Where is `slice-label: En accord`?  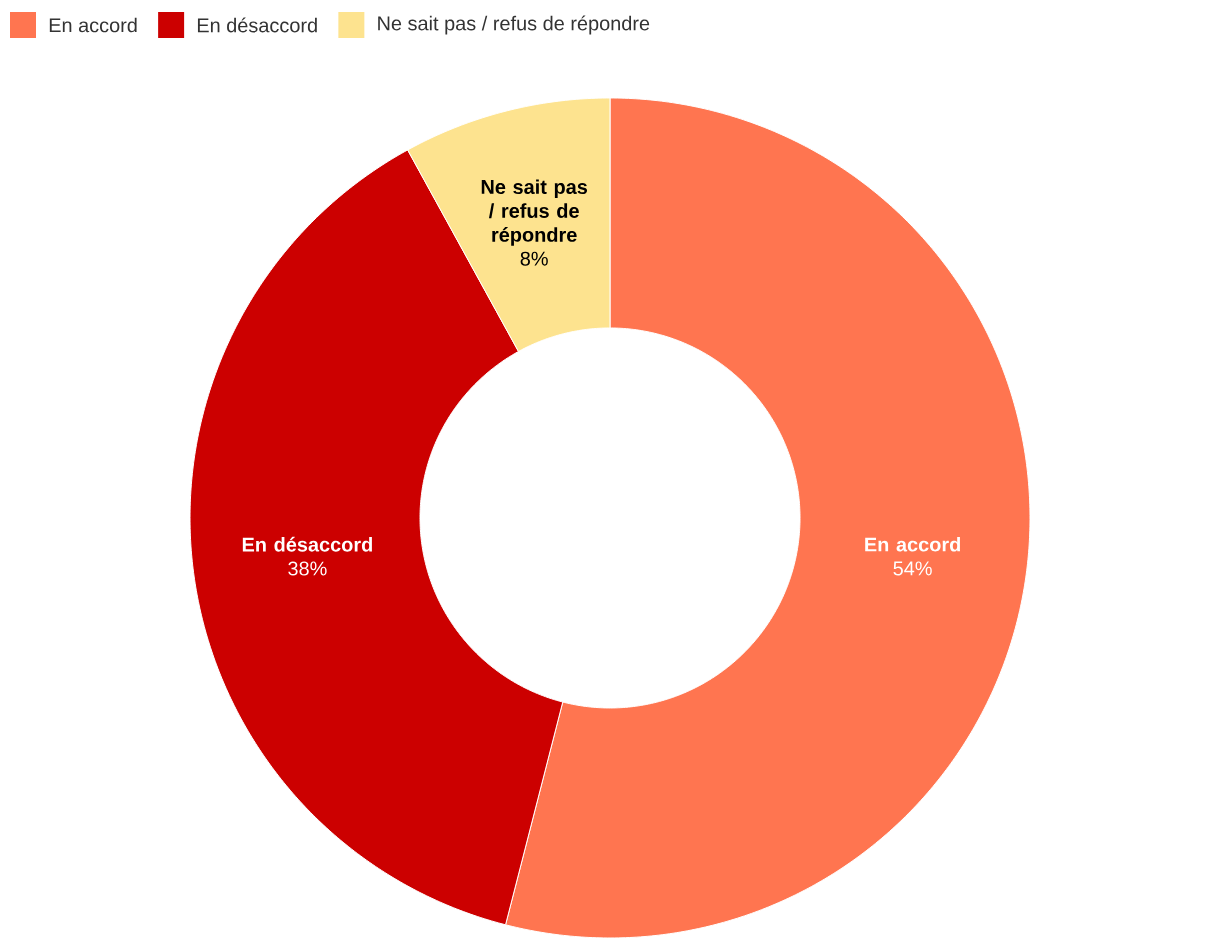 slice-label: En accord is located at coordinates (912, 544).